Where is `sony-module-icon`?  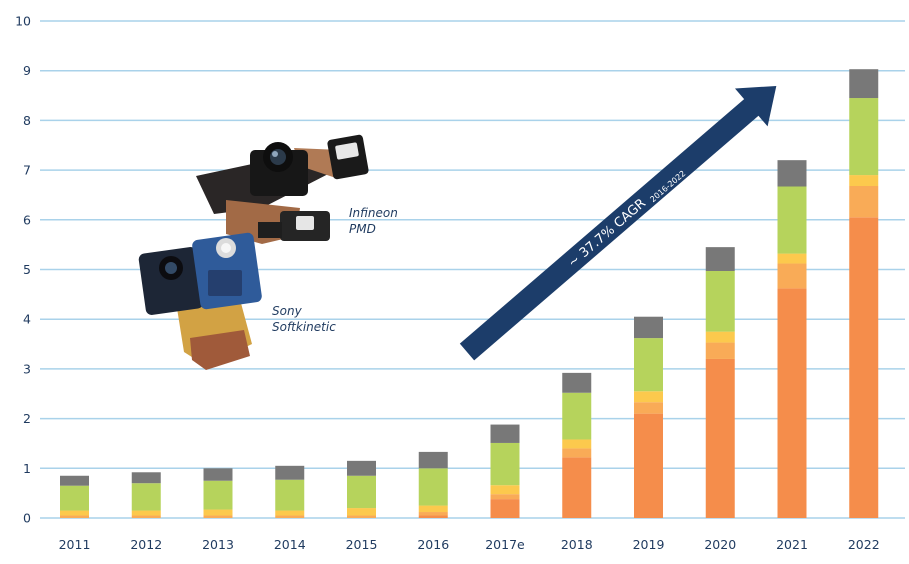 sony-module-icon is located at coordinates (200, 301).